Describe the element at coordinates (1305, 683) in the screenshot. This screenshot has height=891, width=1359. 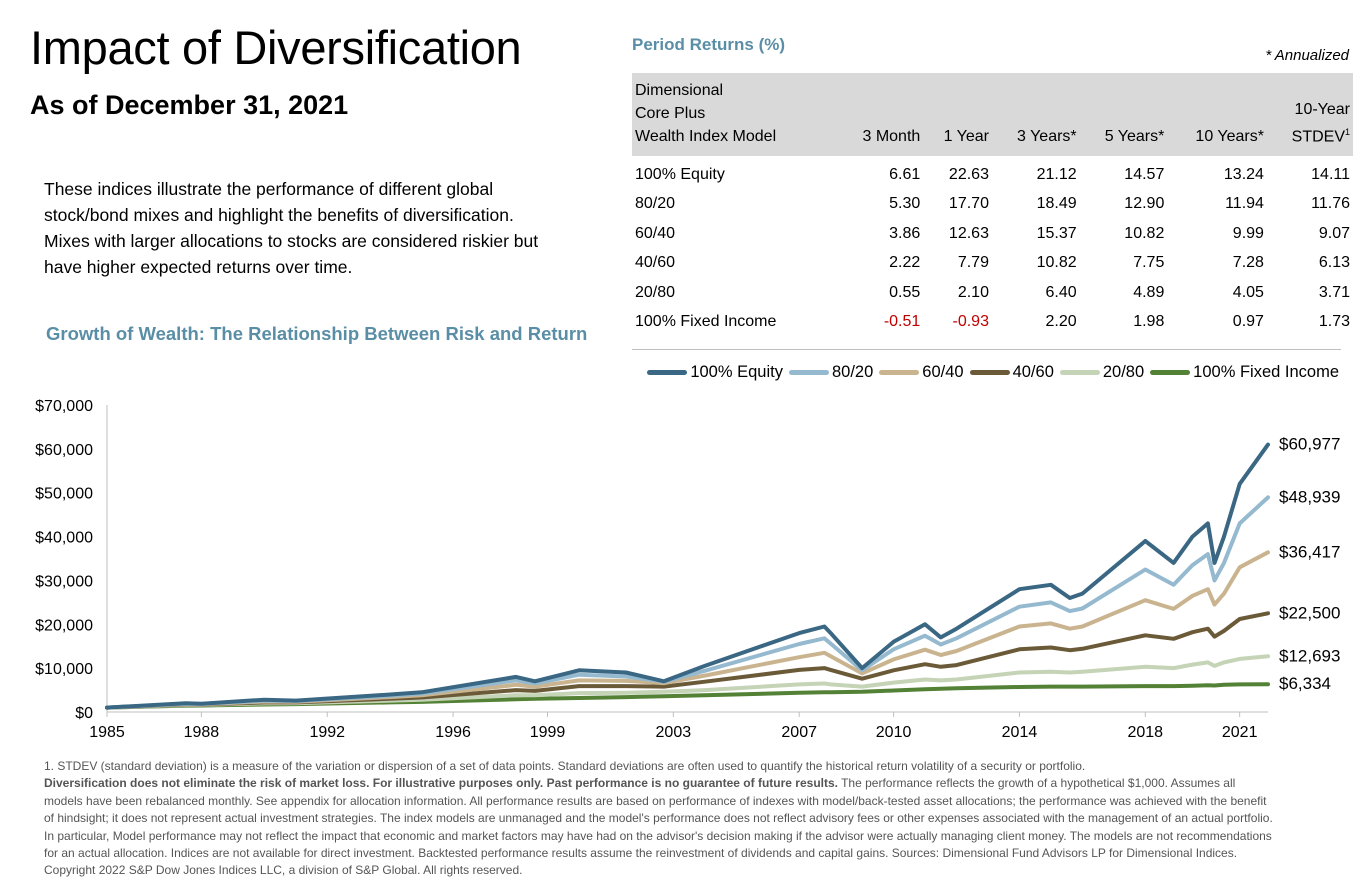
I see `series-end-label: $6,334` at that location.